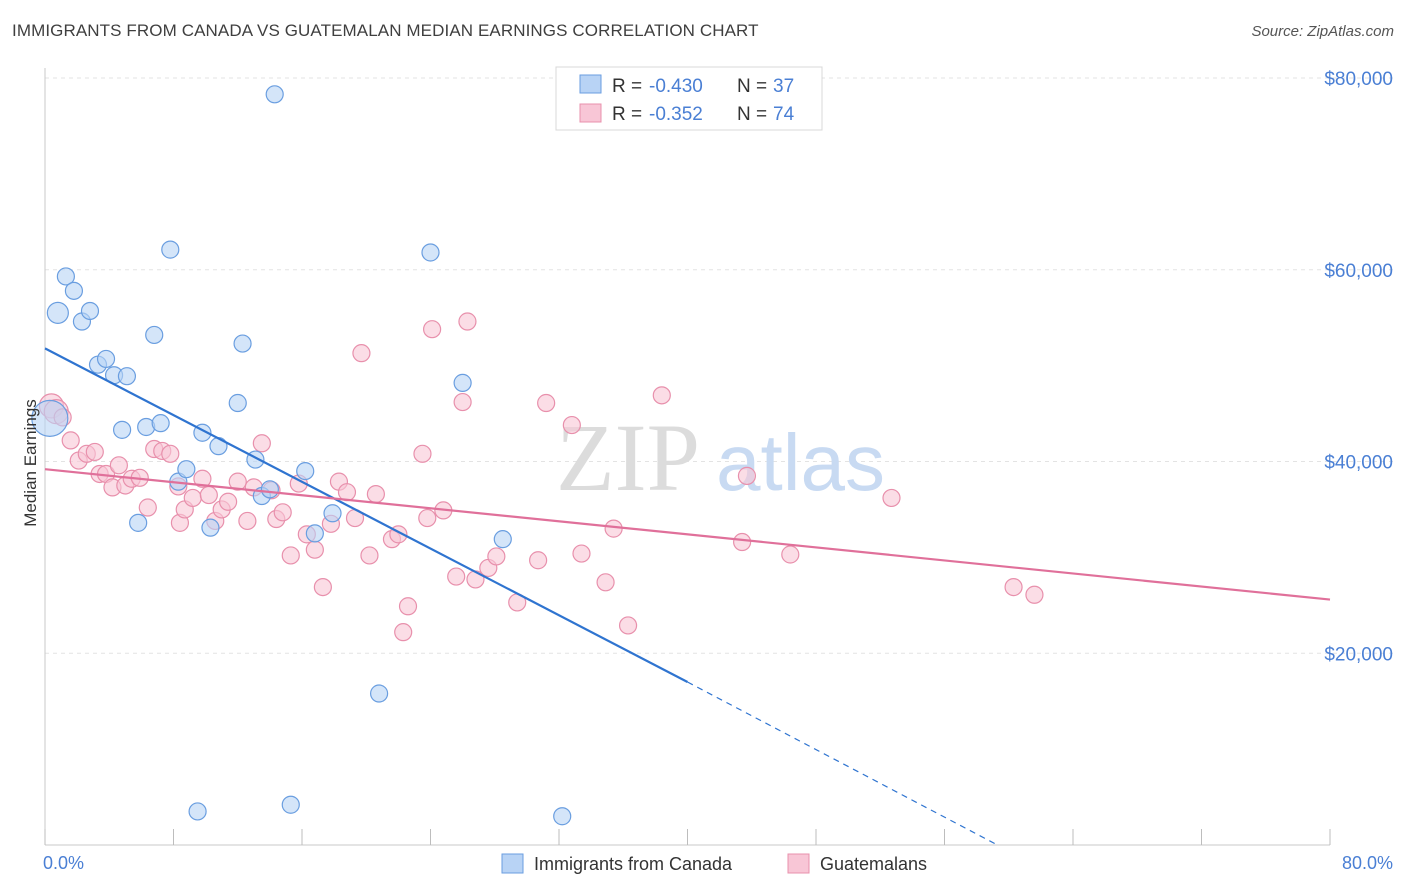 This screenshot has width=1406, height=892. I want to click on series-name-canada: Immigrants from Canada, so click(633, 864).